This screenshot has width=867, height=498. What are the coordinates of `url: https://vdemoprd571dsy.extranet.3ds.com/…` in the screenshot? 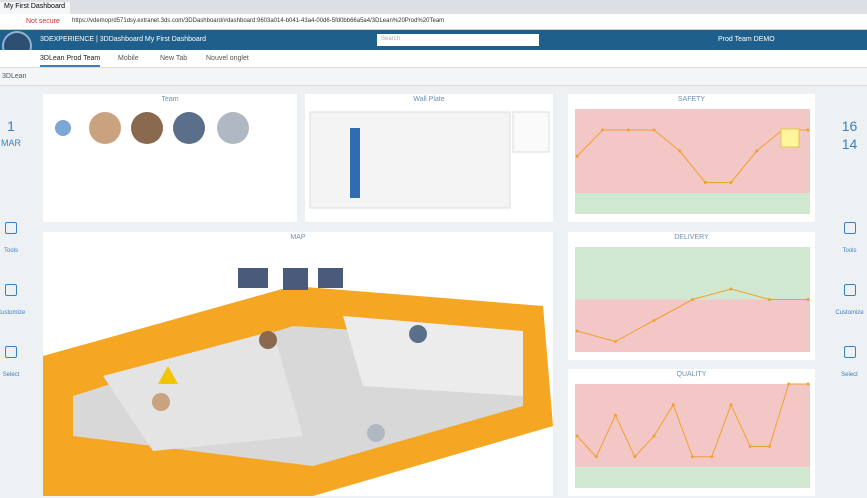 It's located at (258, 21).